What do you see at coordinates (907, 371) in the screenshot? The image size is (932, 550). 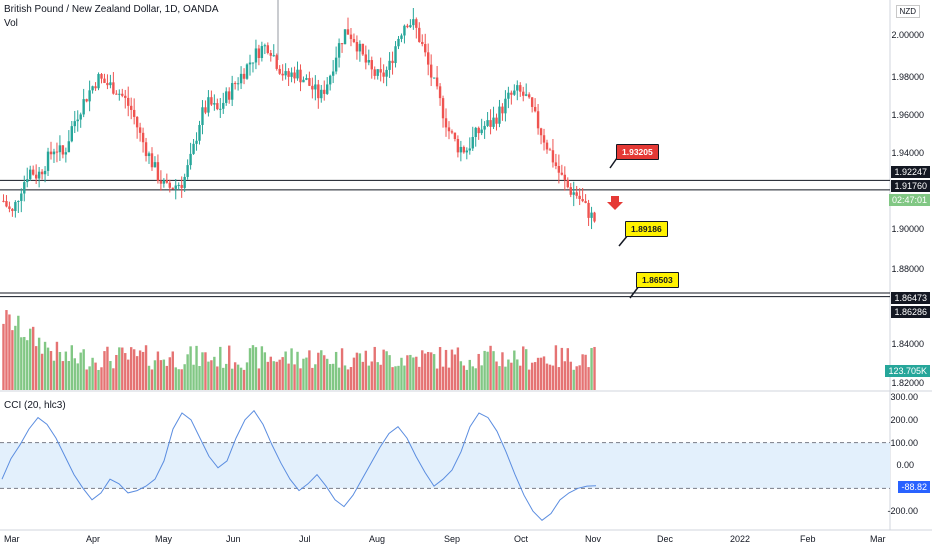 I see `volume-badge: 123.705K` at bounding box center [907, 371].